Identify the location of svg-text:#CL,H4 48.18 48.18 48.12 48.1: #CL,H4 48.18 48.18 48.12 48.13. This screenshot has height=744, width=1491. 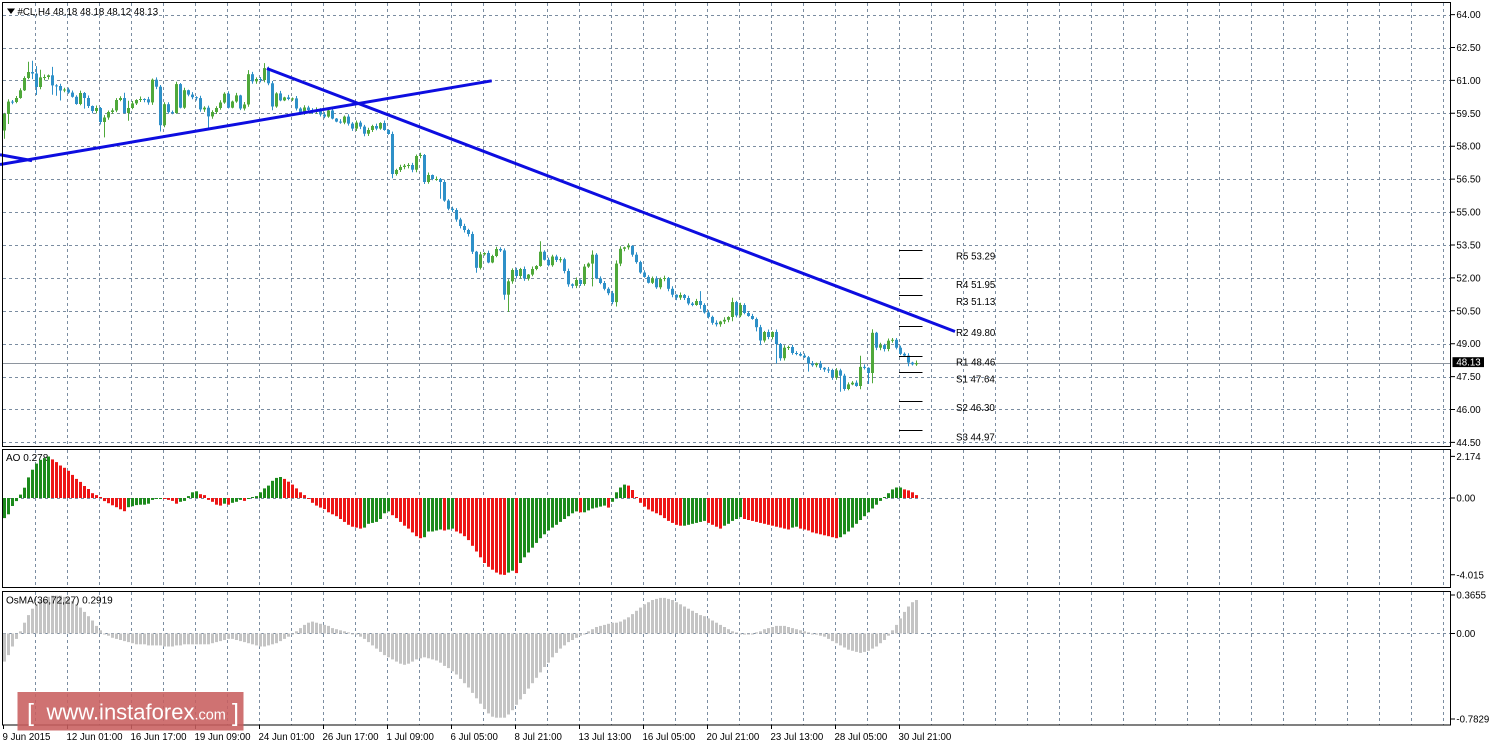
(88, 12).